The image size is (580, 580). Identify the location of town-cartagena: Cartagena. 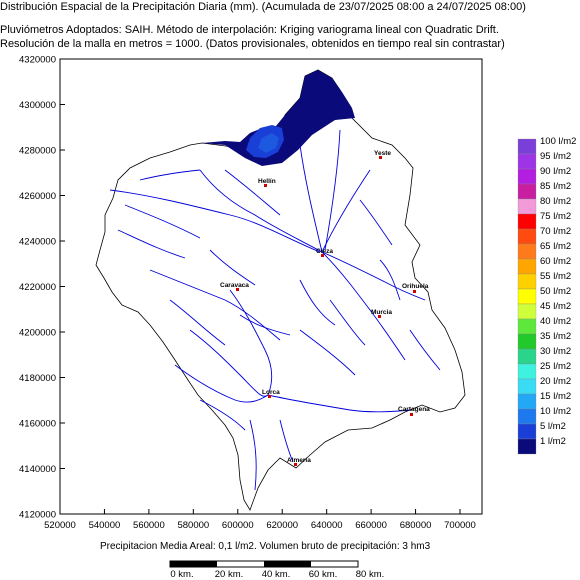
(414, 411).